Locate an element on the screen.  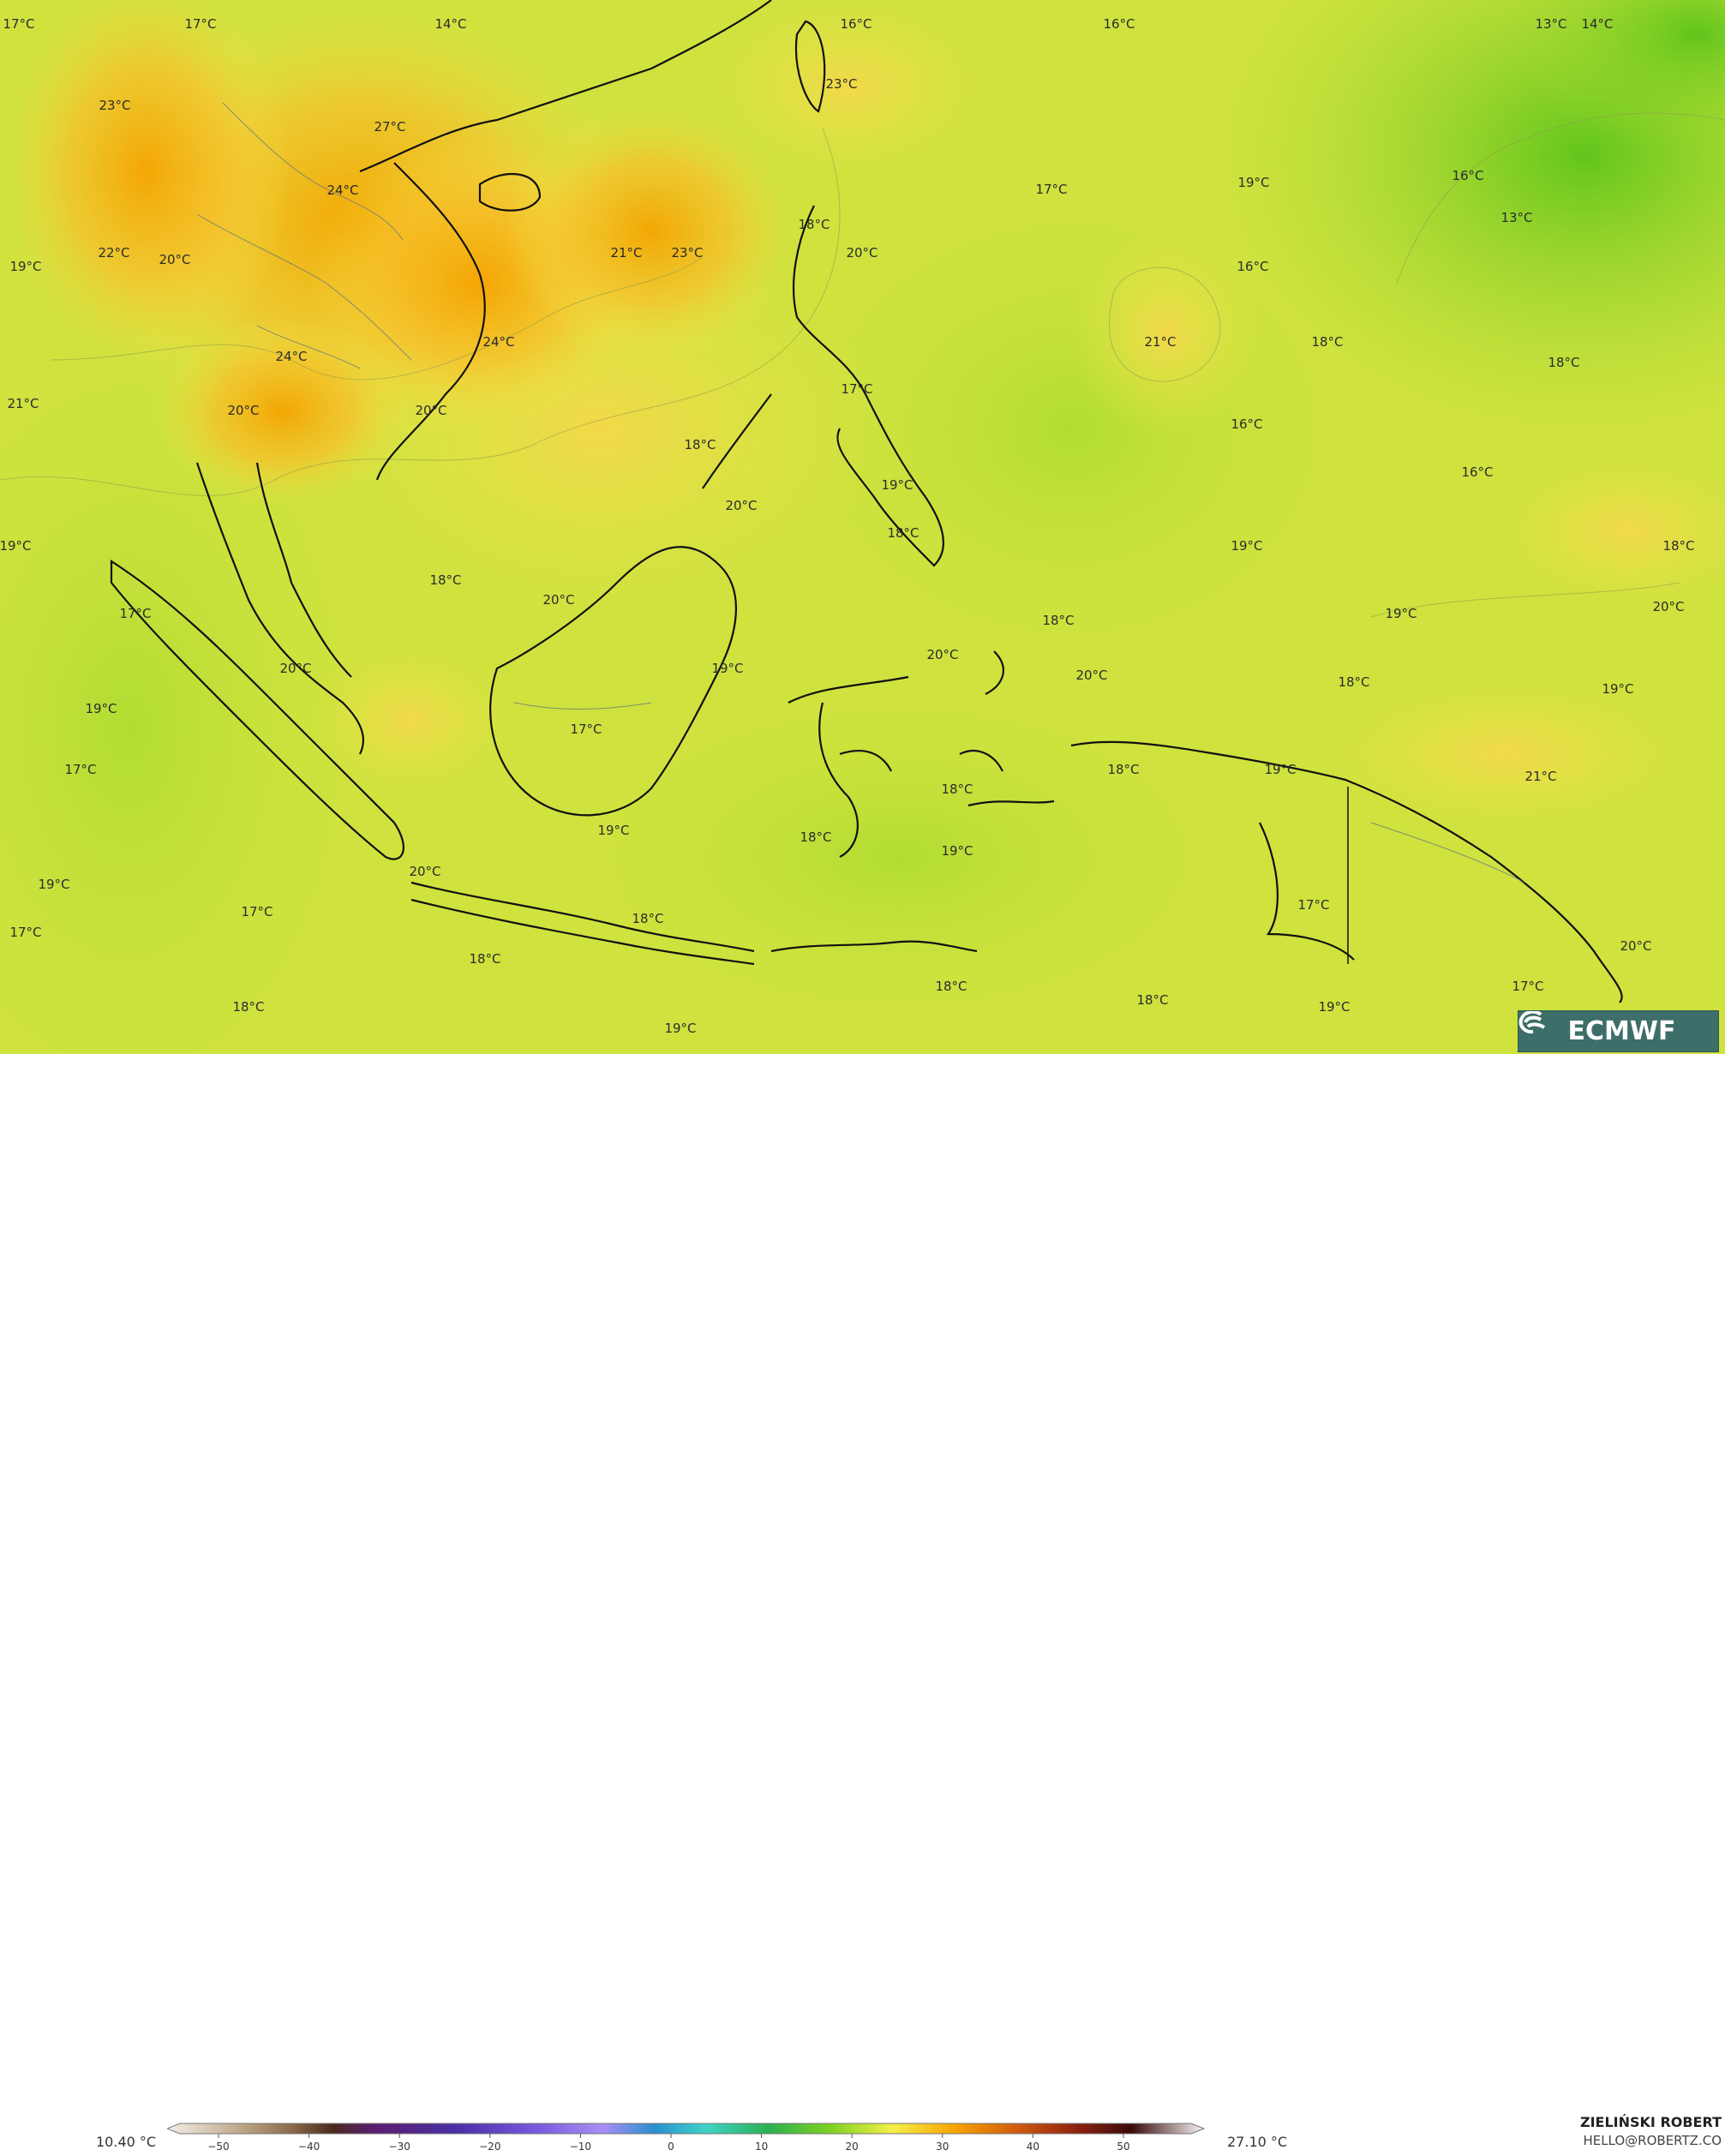
temperature-label: 22°C is located at coordinates (114, 253).